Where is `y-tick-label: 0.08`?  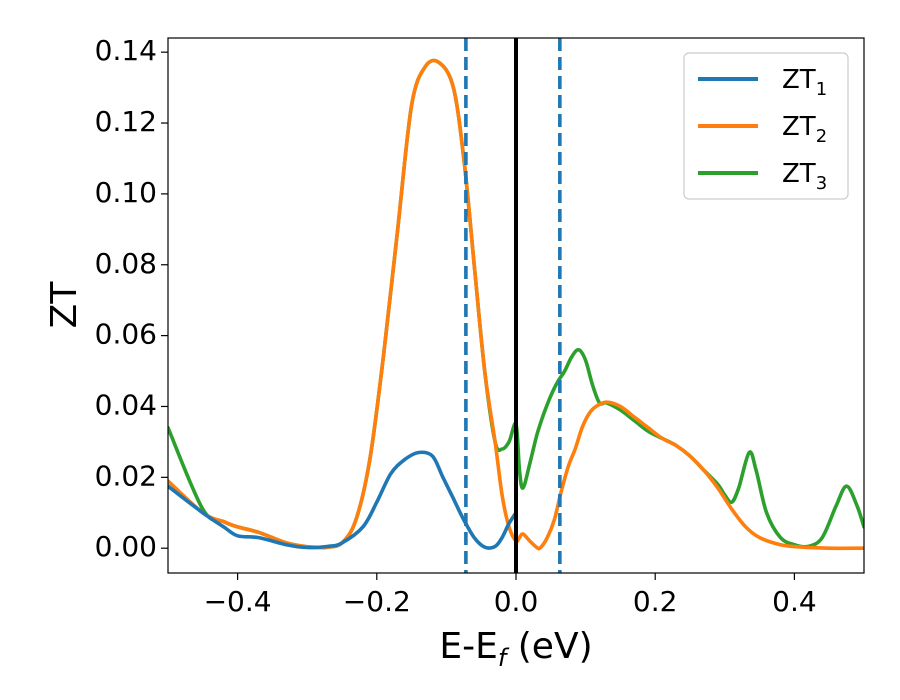
y-tick-label: 0.08 is located at coordinates (126, 263).